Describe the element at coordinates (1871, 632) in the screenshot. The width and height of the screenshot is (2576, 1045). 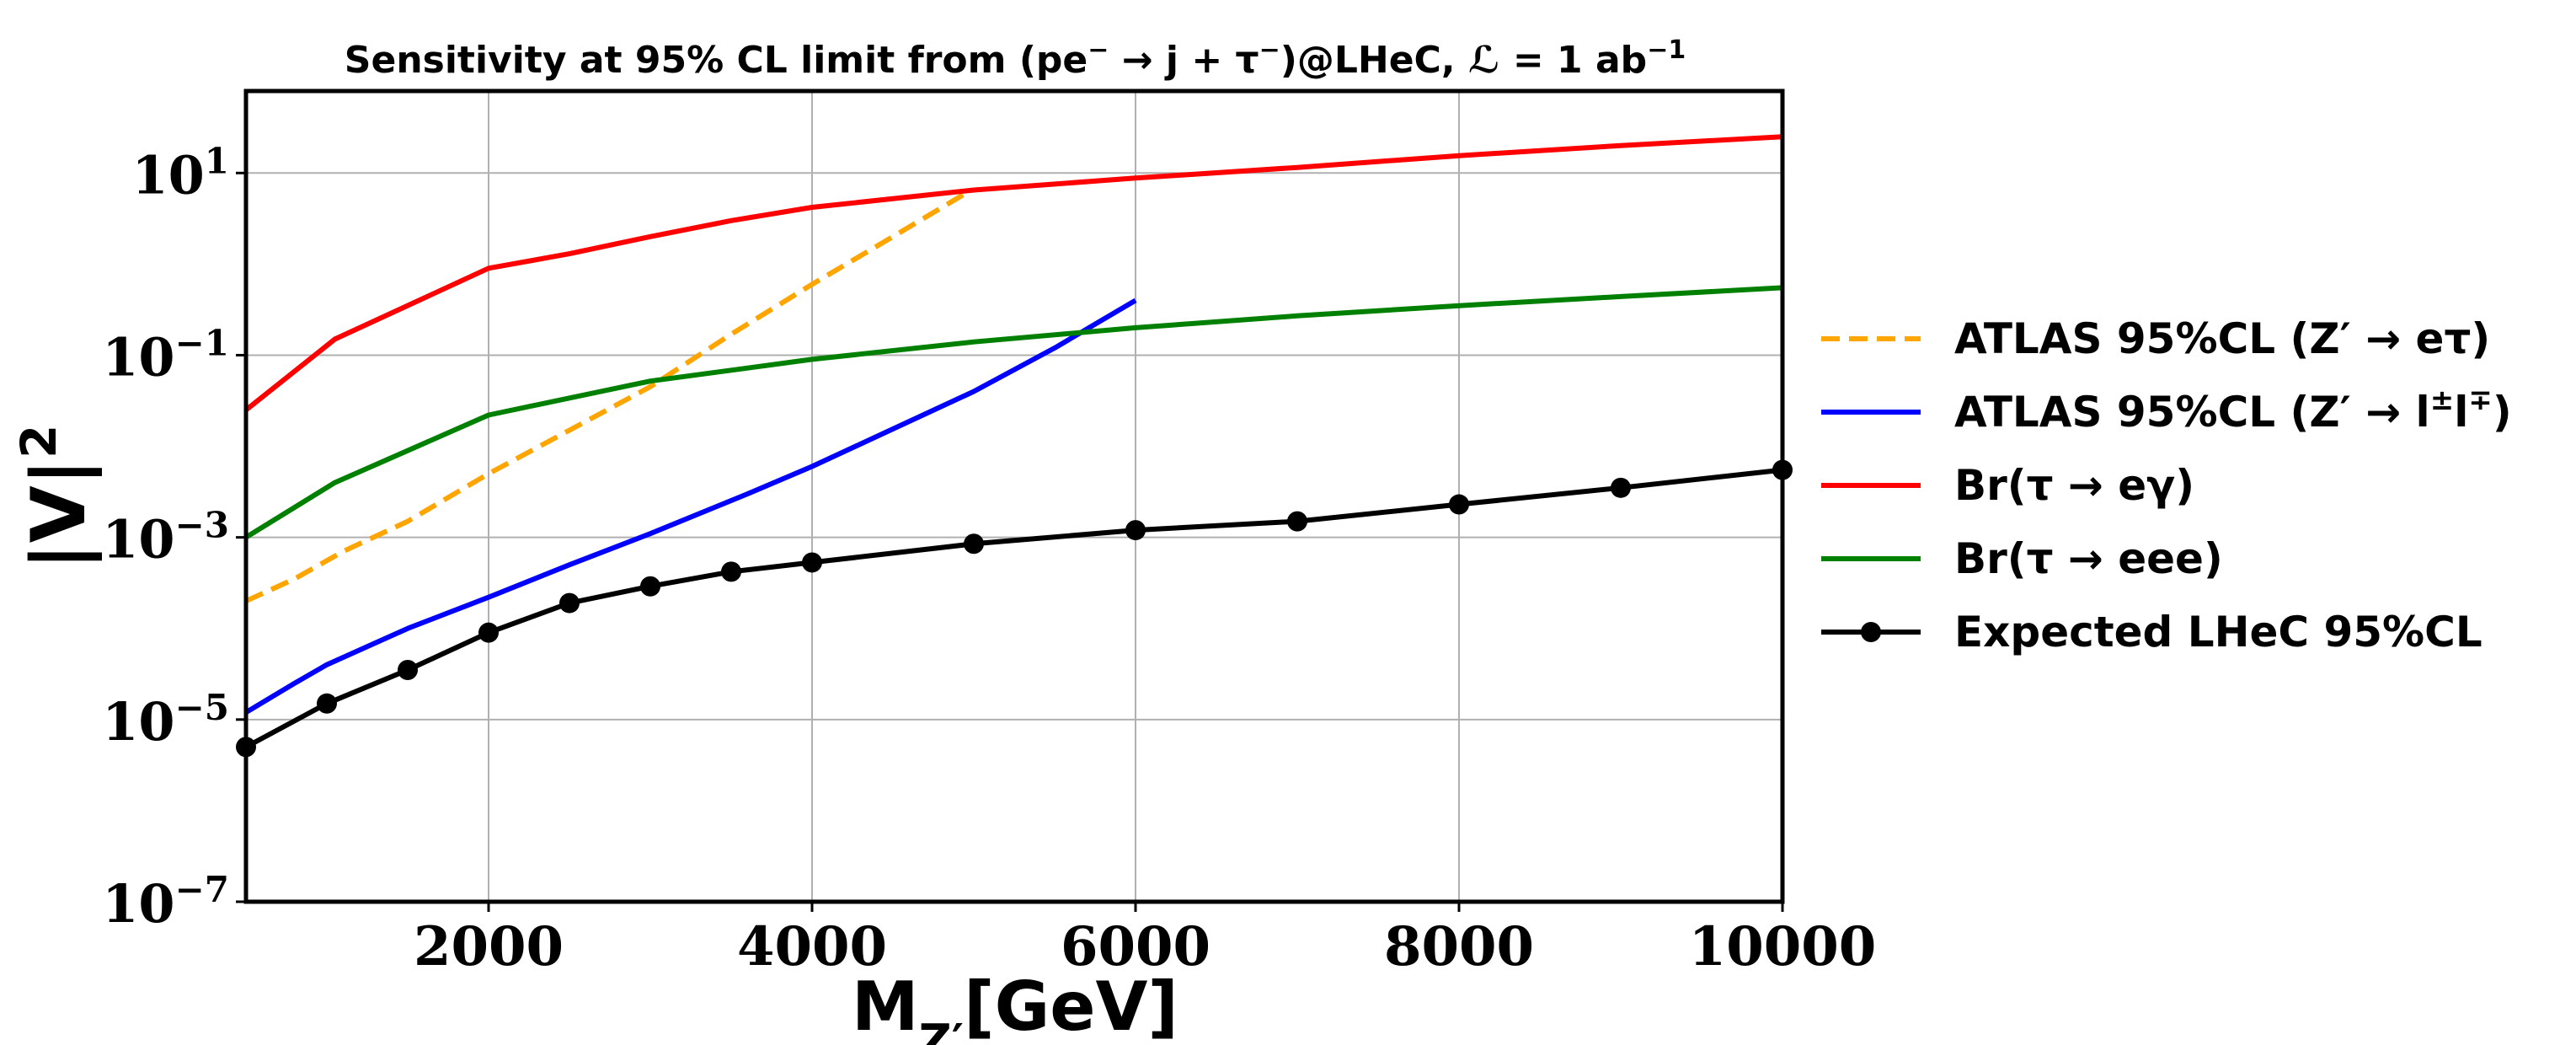
I see `legend-marker` at that location.